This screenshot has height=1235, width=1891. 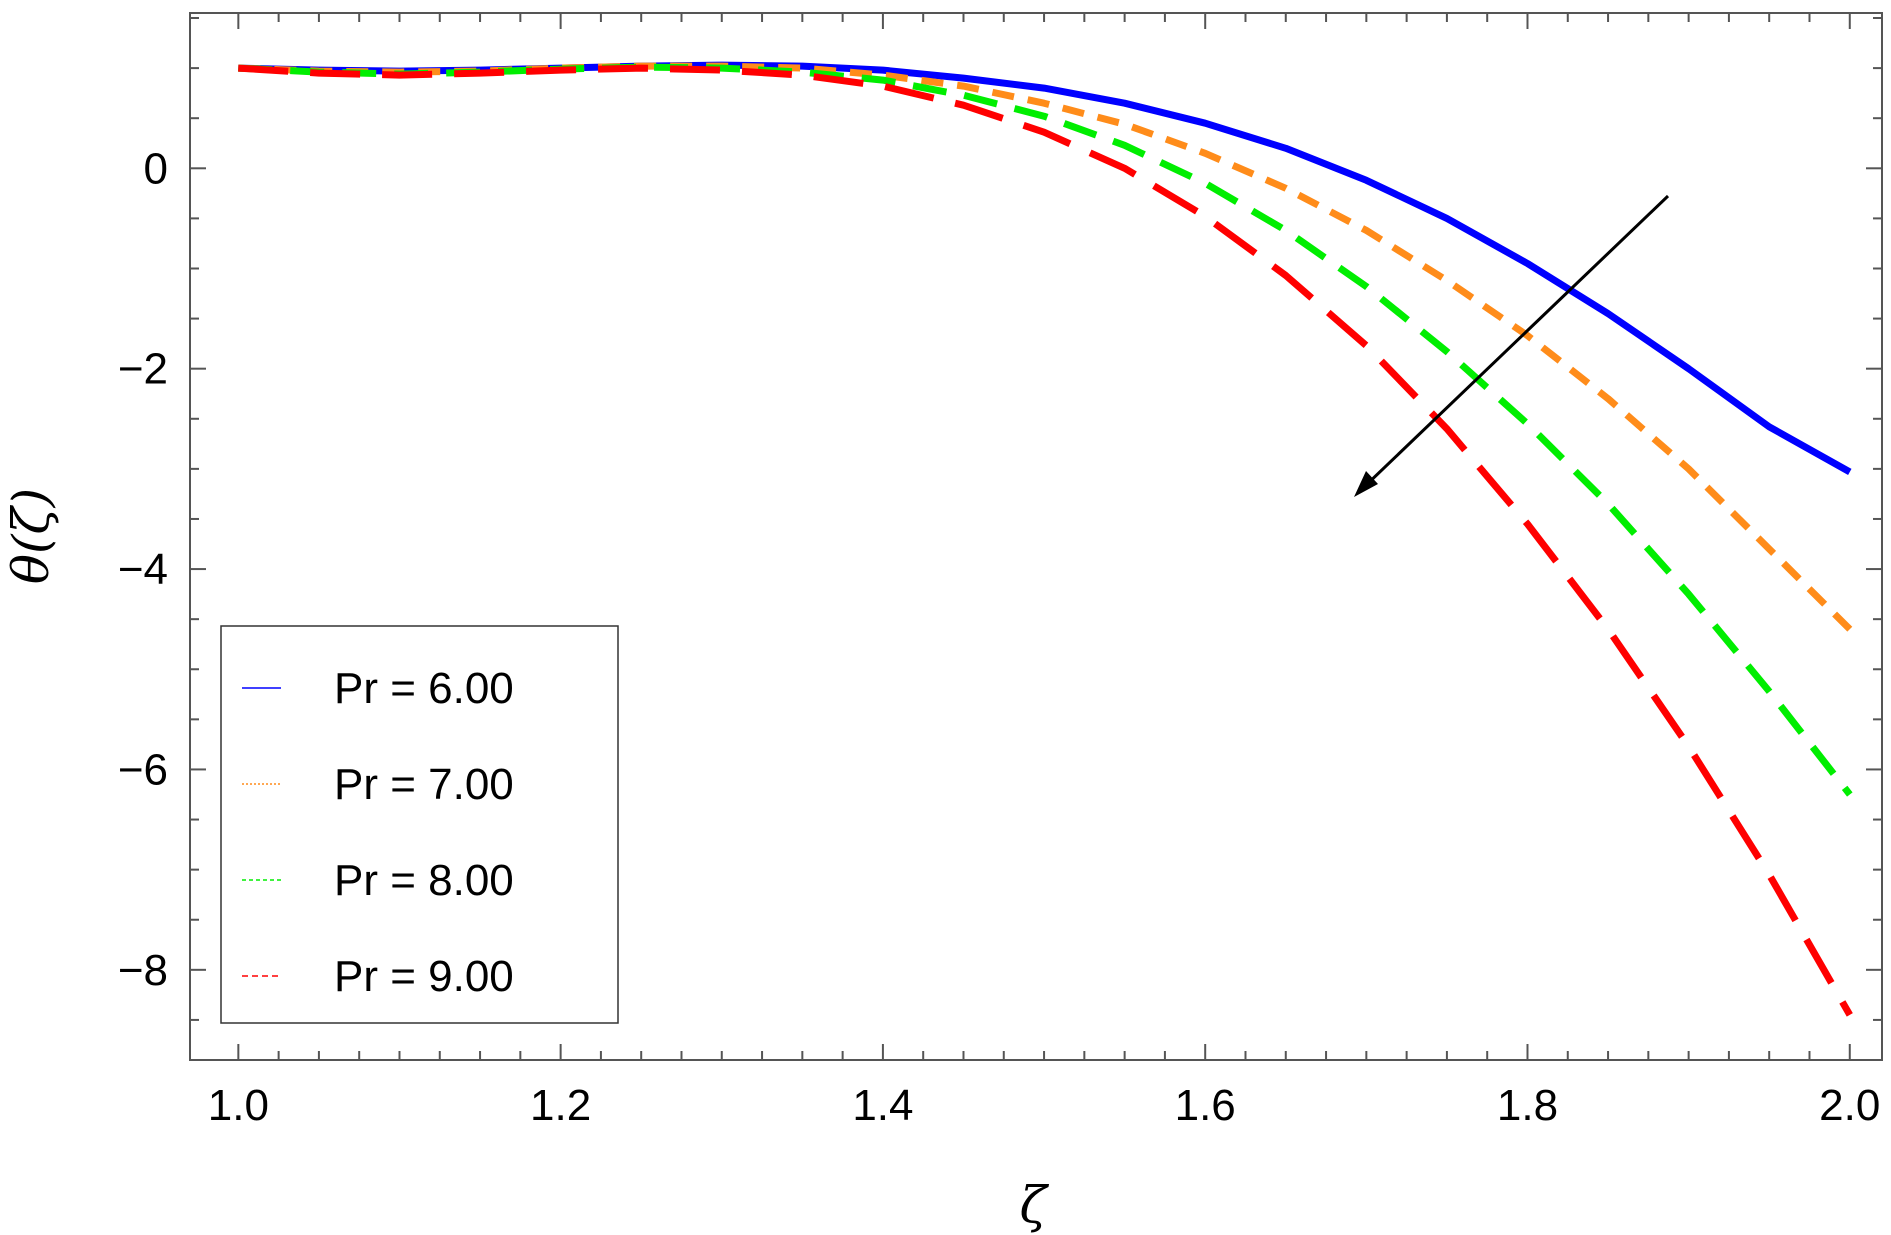 What do you see at coordinates (143, 369) in the screenshot?
I see `y-tick-label: −2` at bounding box center [143, 369].